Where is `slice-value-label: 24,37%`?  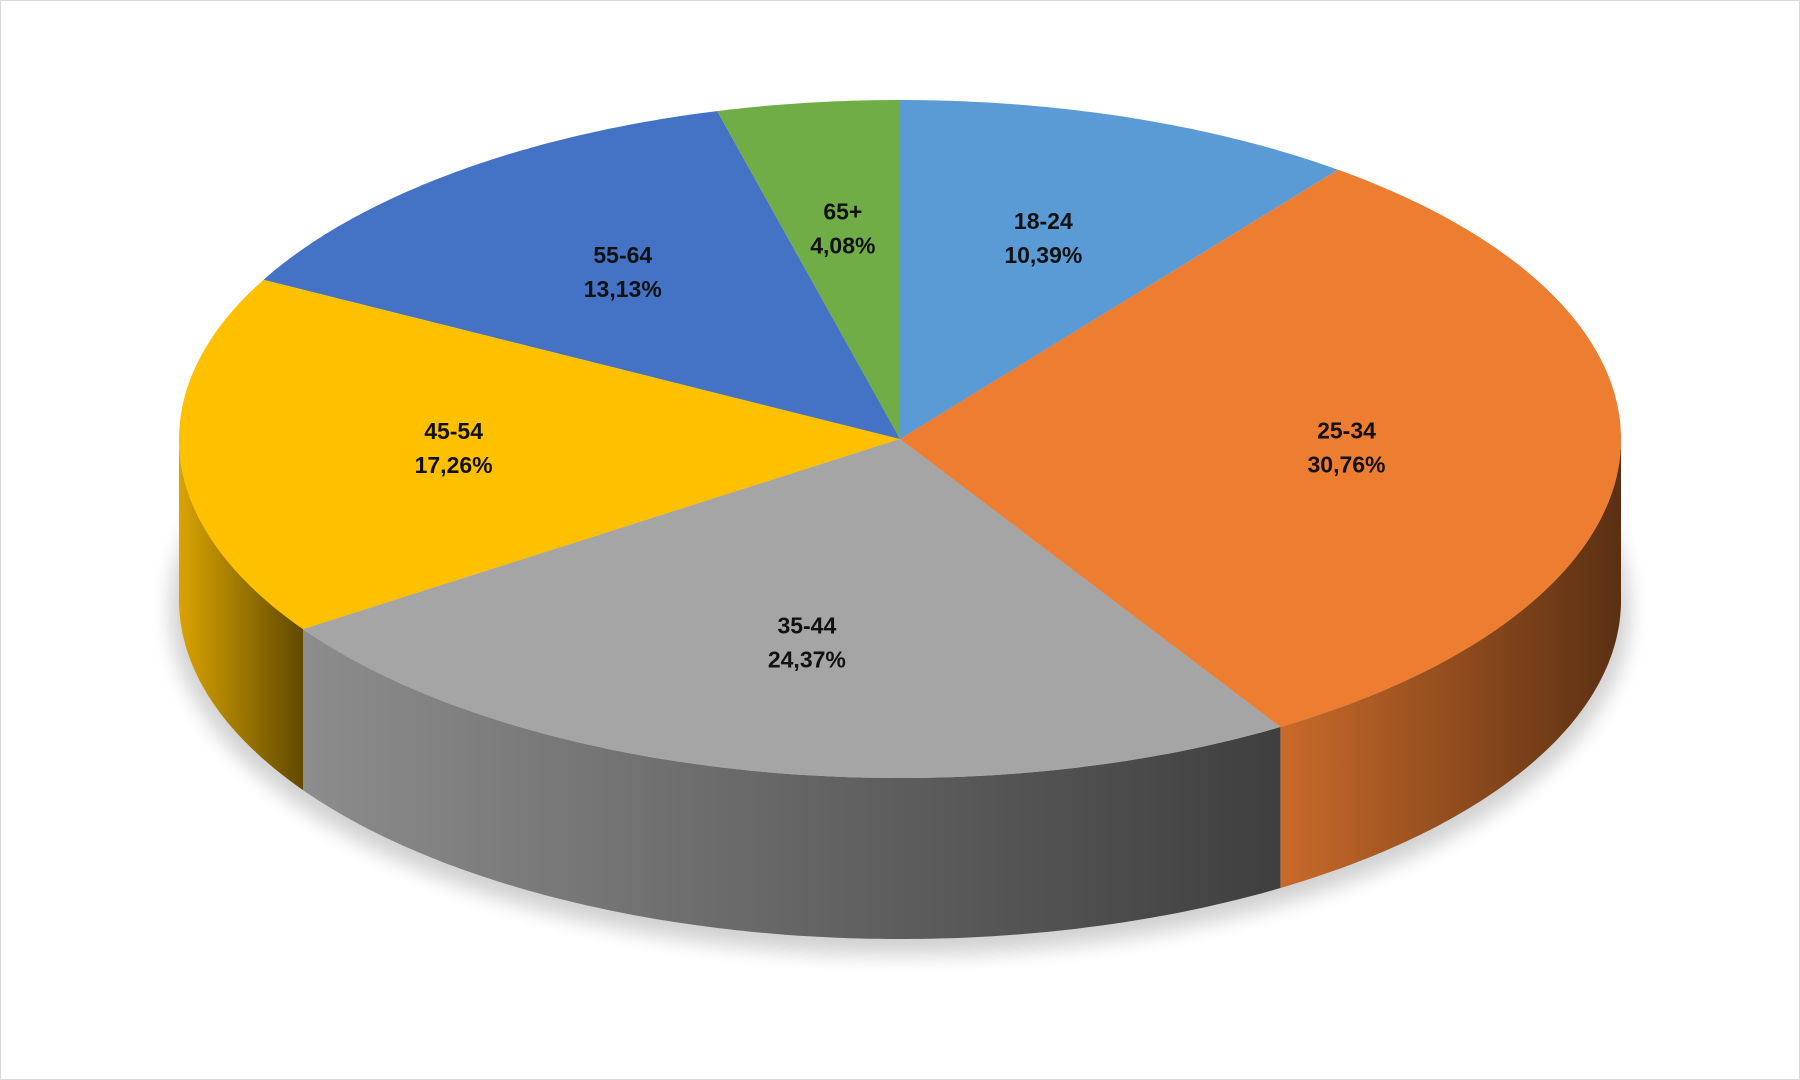 slice-value-label: 24,37% is located at coordinates (807, 660).